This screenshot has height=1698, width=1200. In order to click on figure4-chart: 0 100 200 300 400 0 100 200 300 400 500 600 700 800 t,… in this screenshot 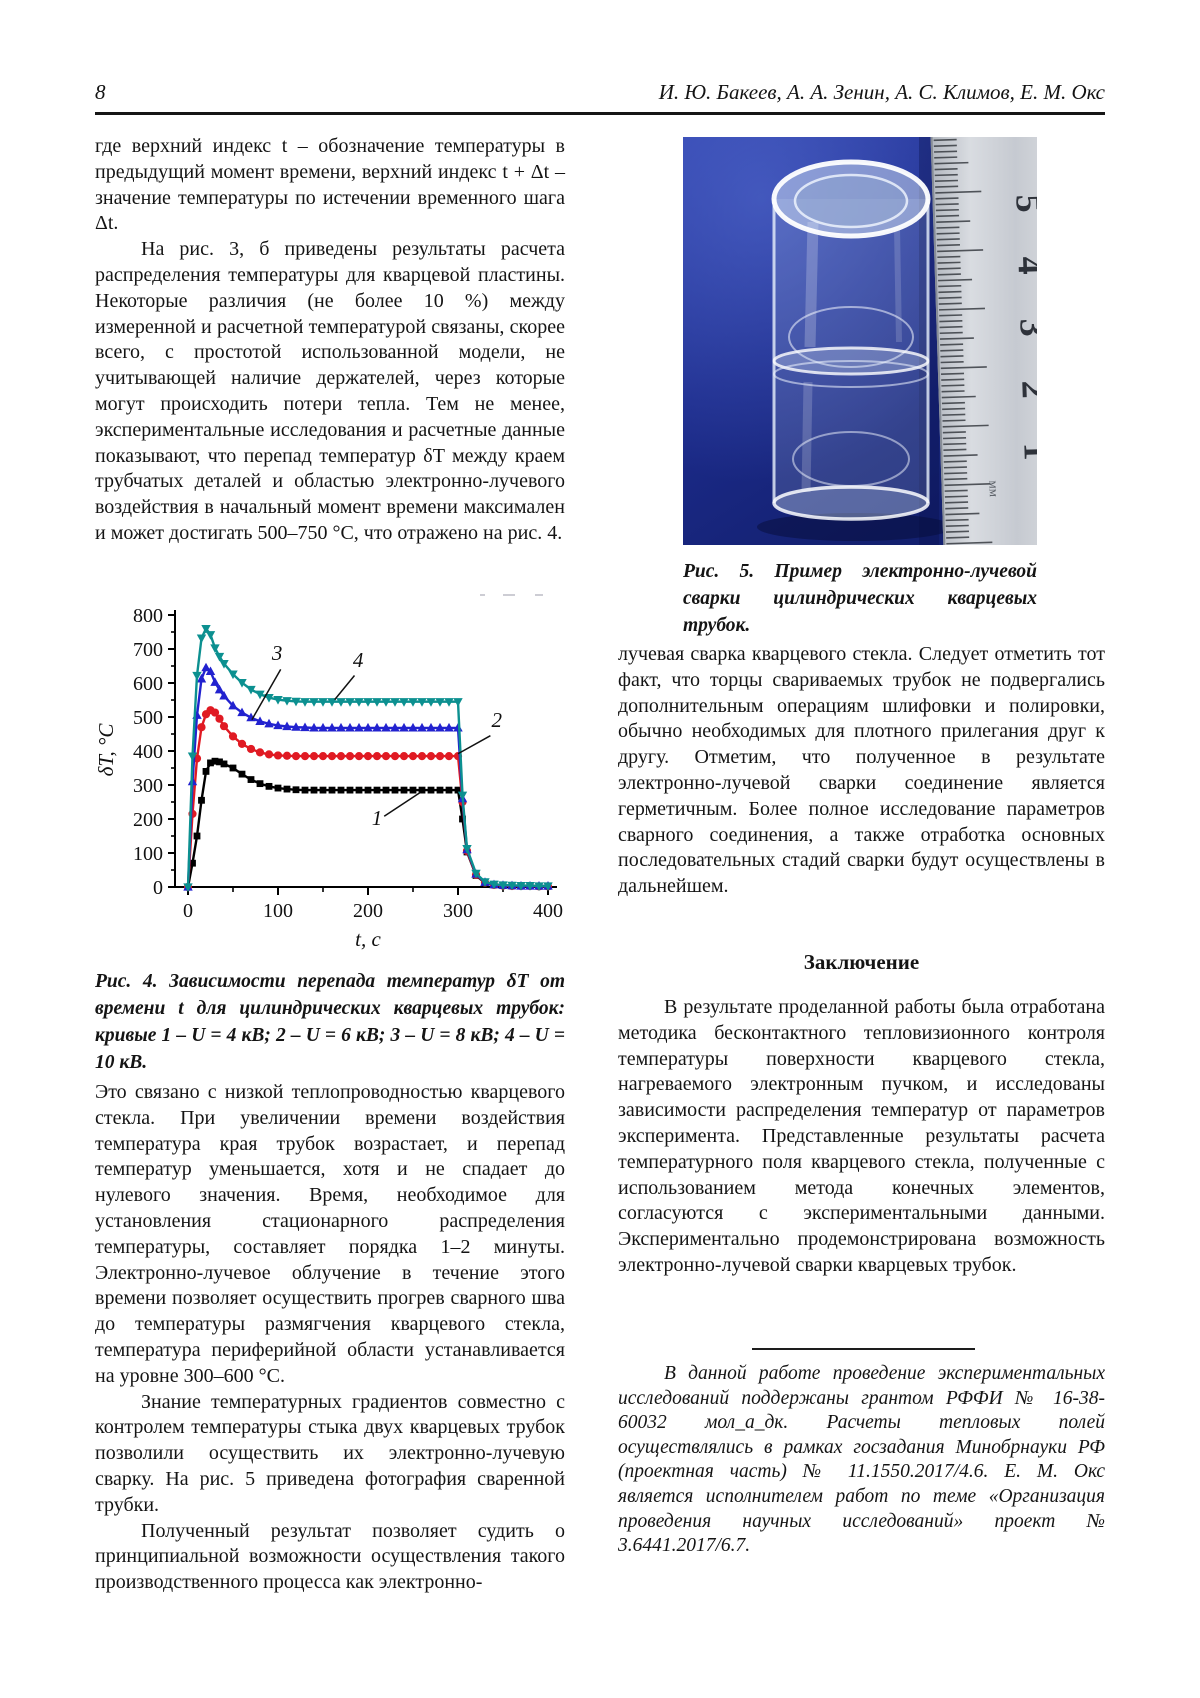, I will do `click(329, 772)`.